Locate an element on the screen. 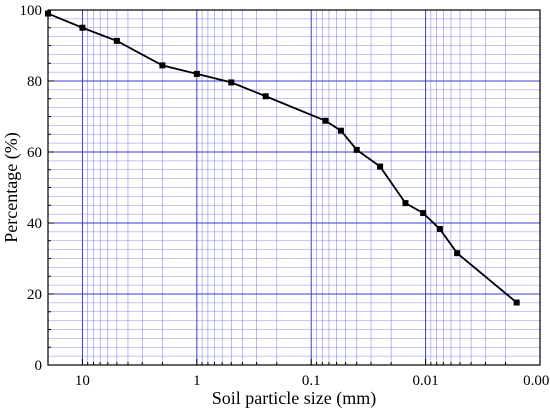 The height and width of the screenshot is (413, 550). y-tick-label: 20 is located at coordinates (34, 295).